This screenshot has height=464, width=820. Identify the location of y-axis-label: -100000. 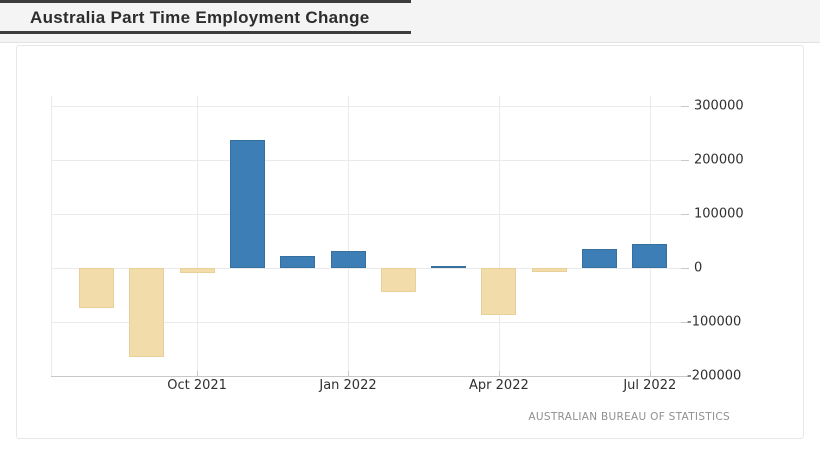
(714, 322).